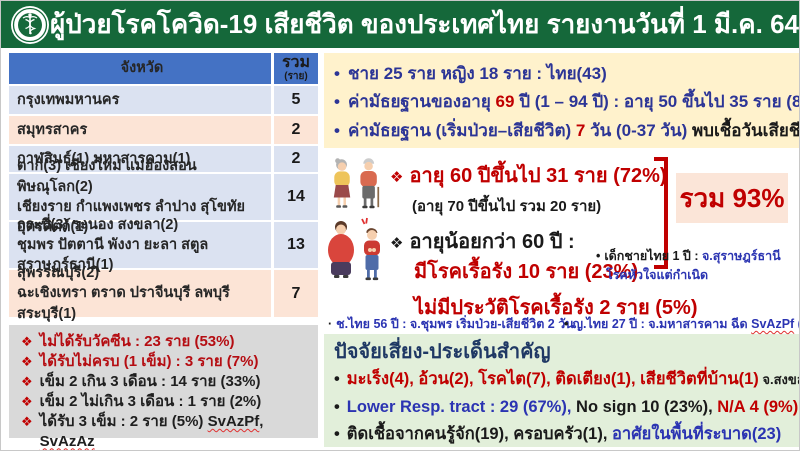  I want to click on col-total-sublabel: (ราย), so click(296, 76).